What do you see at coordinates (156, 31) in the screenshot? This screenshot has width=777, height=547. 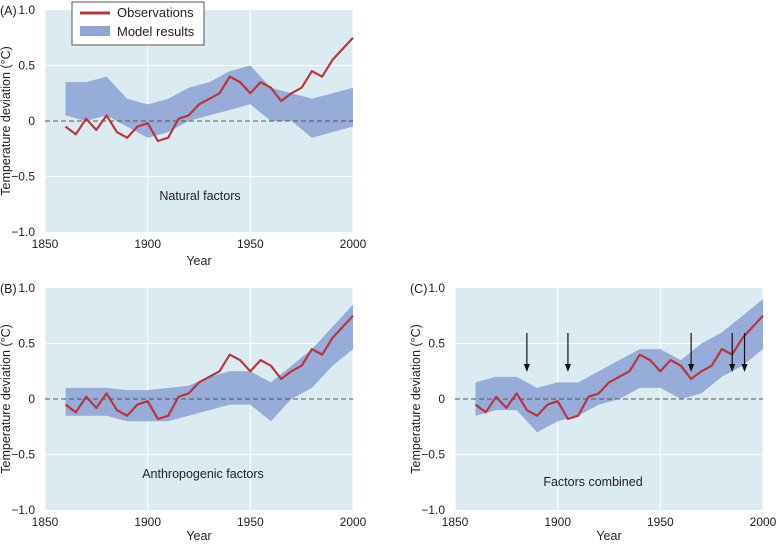 I see `legend-model-label: Model results` at bounding box center [156, 31].